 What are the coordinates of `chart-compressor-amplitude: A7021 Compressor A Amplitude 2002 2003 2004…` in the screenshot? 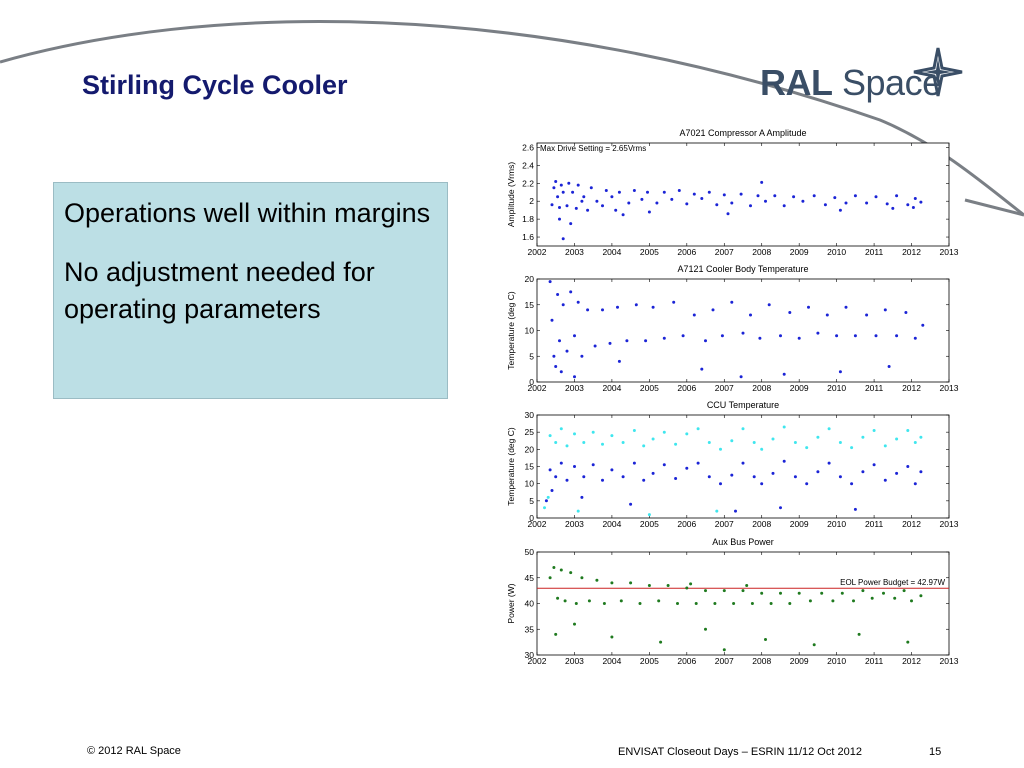 It's located at (735, 193).